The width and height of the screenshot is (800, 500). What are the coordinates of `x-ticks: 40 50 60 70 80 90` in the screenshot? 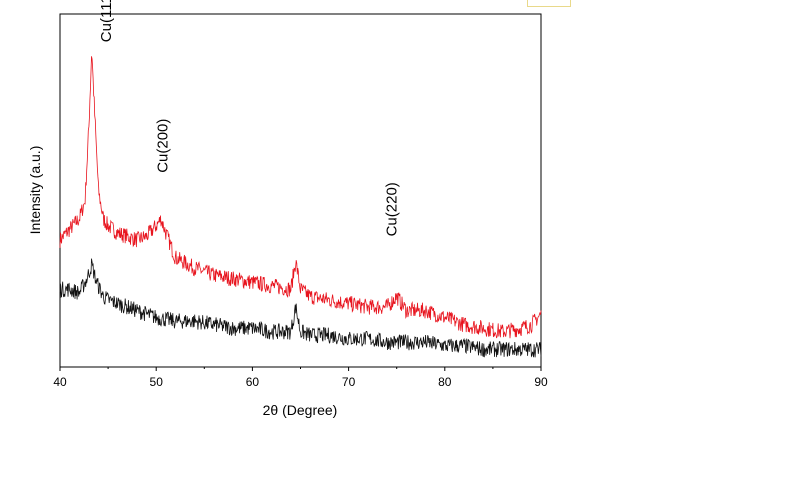 It's located at (300, 378).